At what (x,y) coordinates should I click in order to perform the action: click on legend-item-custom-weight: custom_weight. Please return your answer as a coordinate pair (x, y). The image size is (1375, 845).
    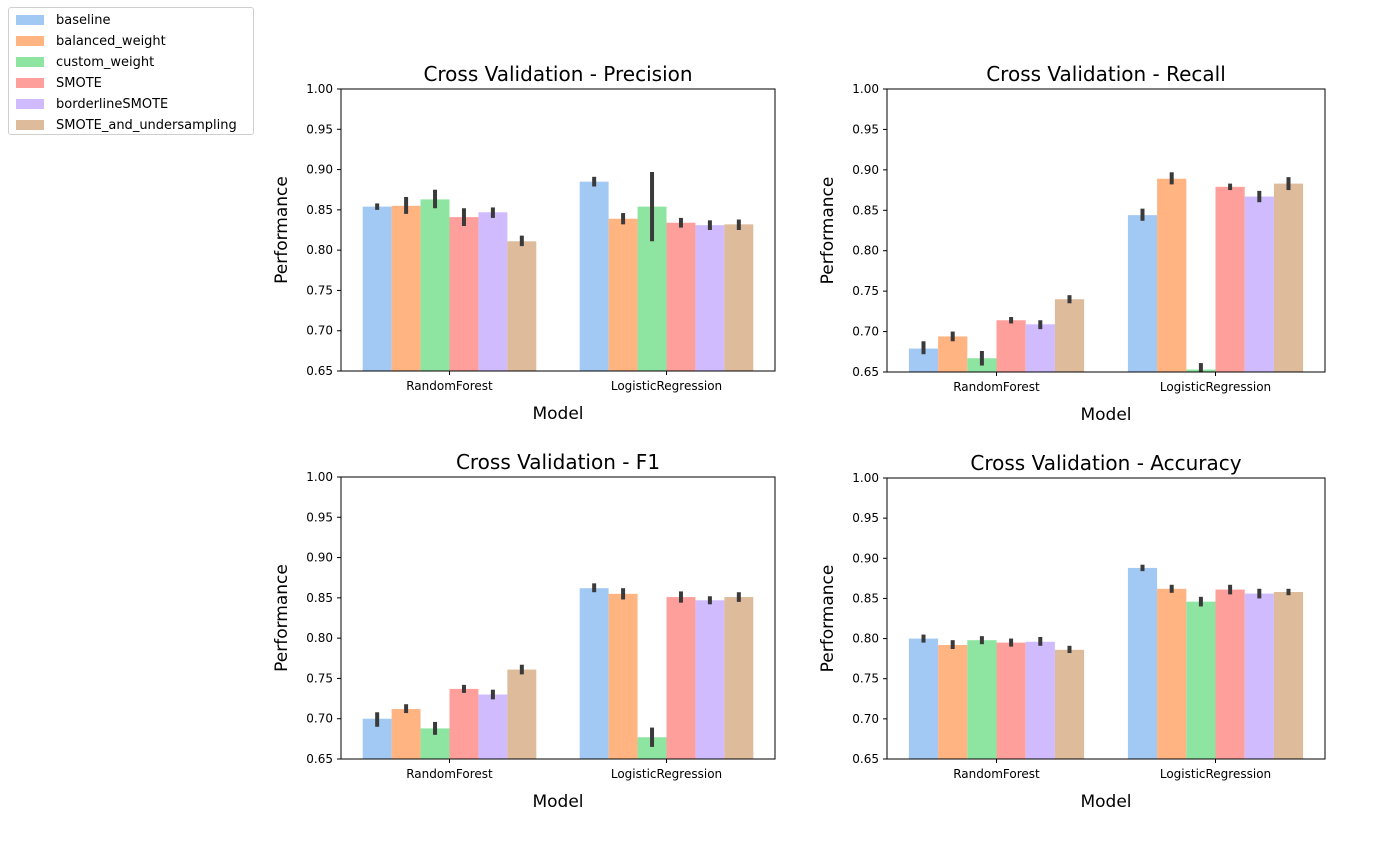
    Looking at the image, I should click on (85, 62).